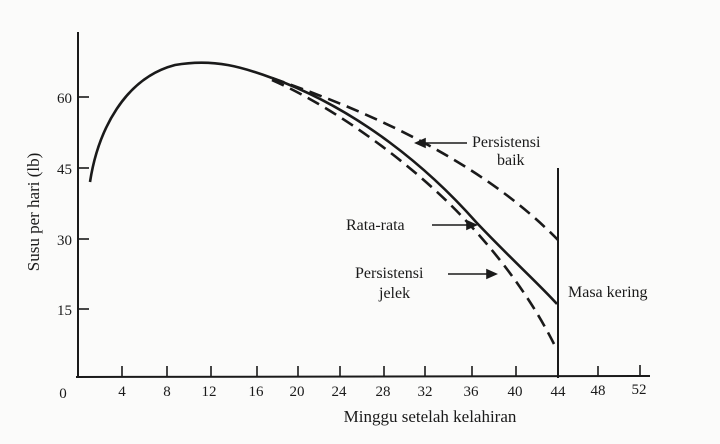  I want to click on y-axis-title: Susu per hari (lb), so click(33, 212).